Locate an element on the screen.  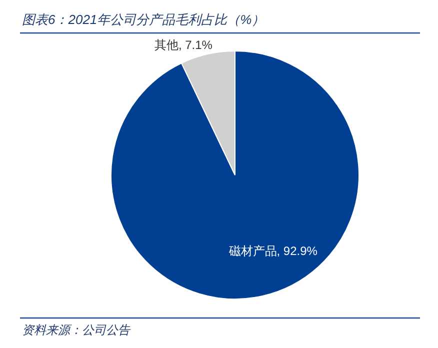
text: 资料来源：公司公告 is located at coordinates (76, 330).